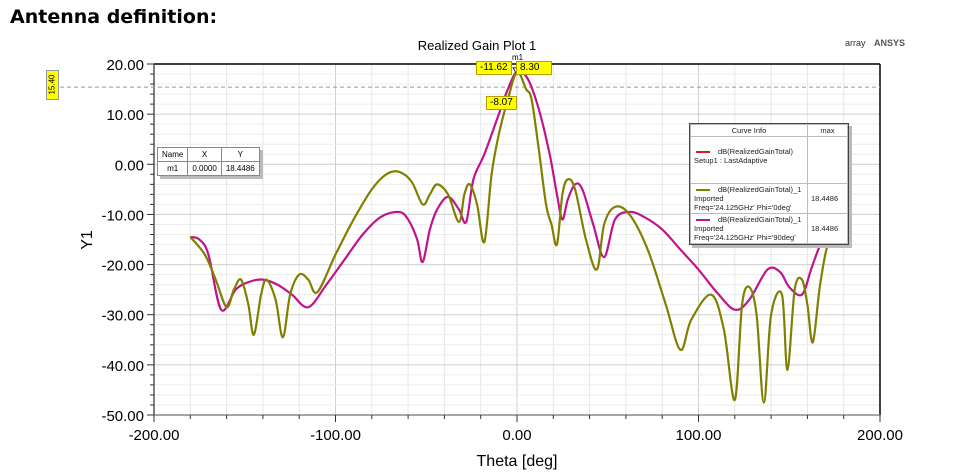 The image size is (954, 476). I want to click on y-tick-label: -10.00, so click(122, 215).